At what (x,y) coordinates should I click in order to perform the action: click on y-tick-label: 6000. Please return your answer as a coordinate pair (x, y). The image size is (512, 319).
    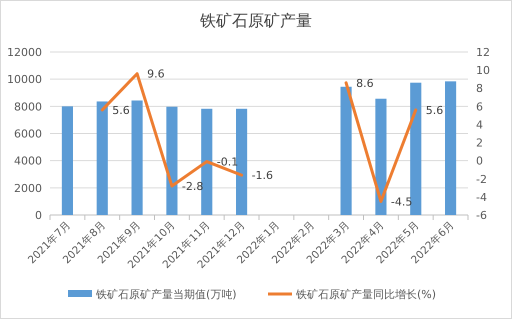
    Looking at the image, I should click on (28, 134).